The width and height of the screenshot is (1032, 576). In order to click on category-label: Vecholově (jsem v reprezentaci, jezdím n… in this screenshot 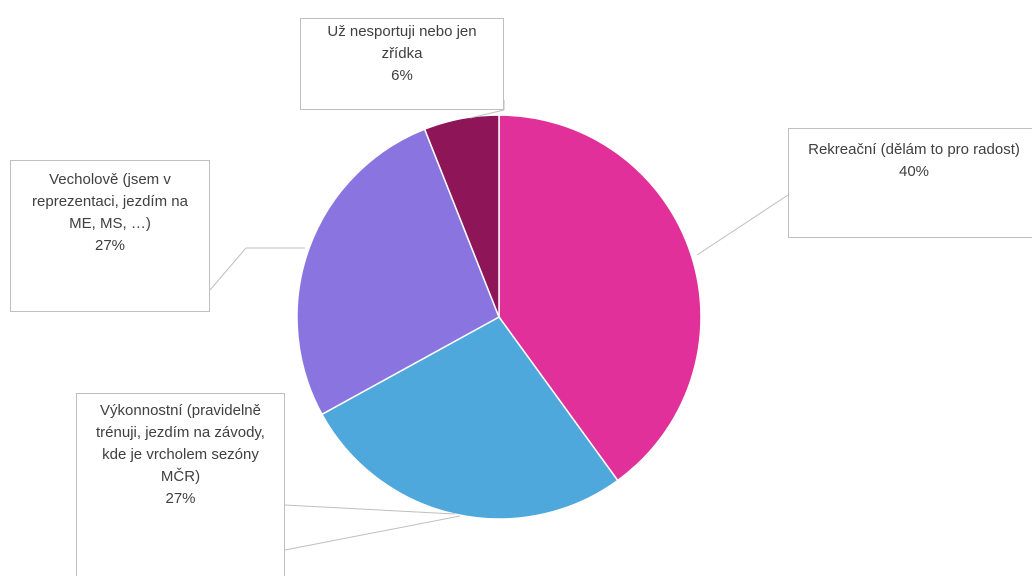, I will do `click(110, 201)`.